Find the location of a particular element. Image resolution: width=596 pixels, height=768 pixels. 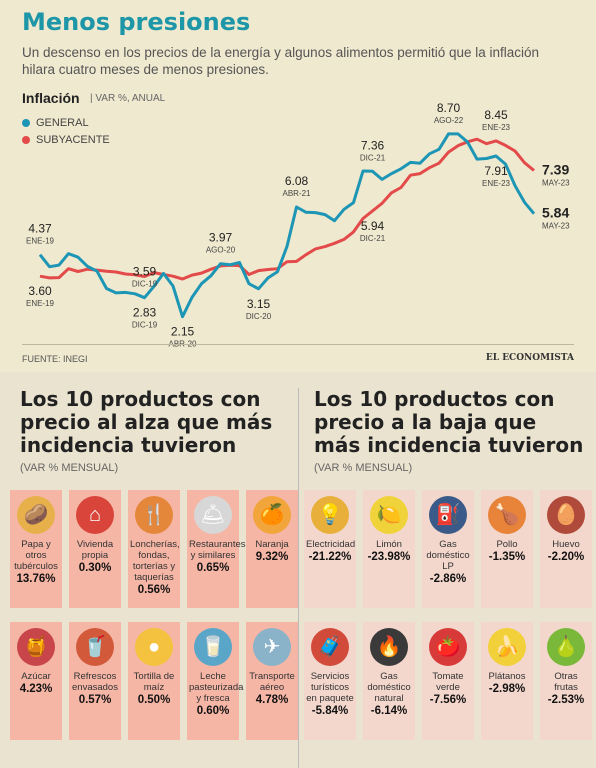

product-name: Otras frutas is located at coordinates (566, 682).